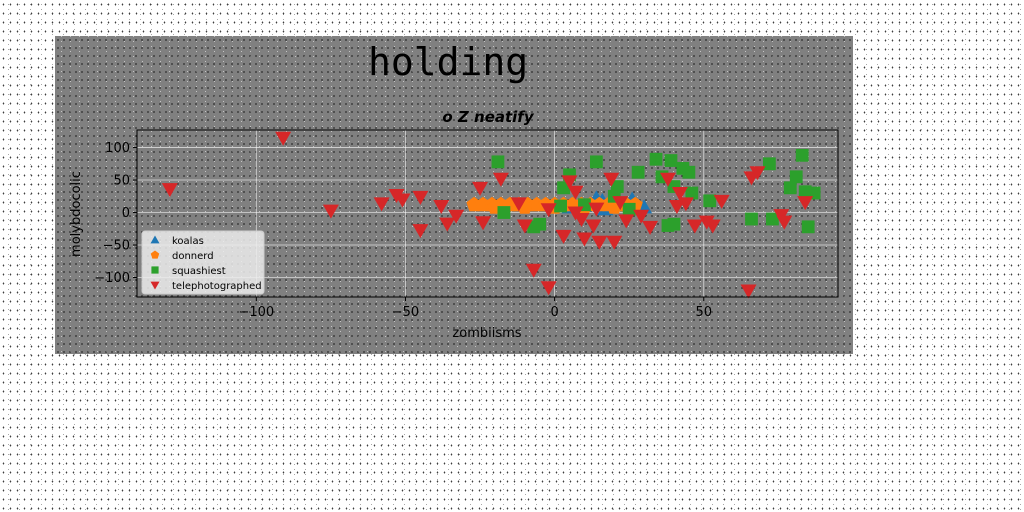 The width and height of the screenshot is (1024, 512). I want to click on legend-marker-squashiest, so click(154, 269).